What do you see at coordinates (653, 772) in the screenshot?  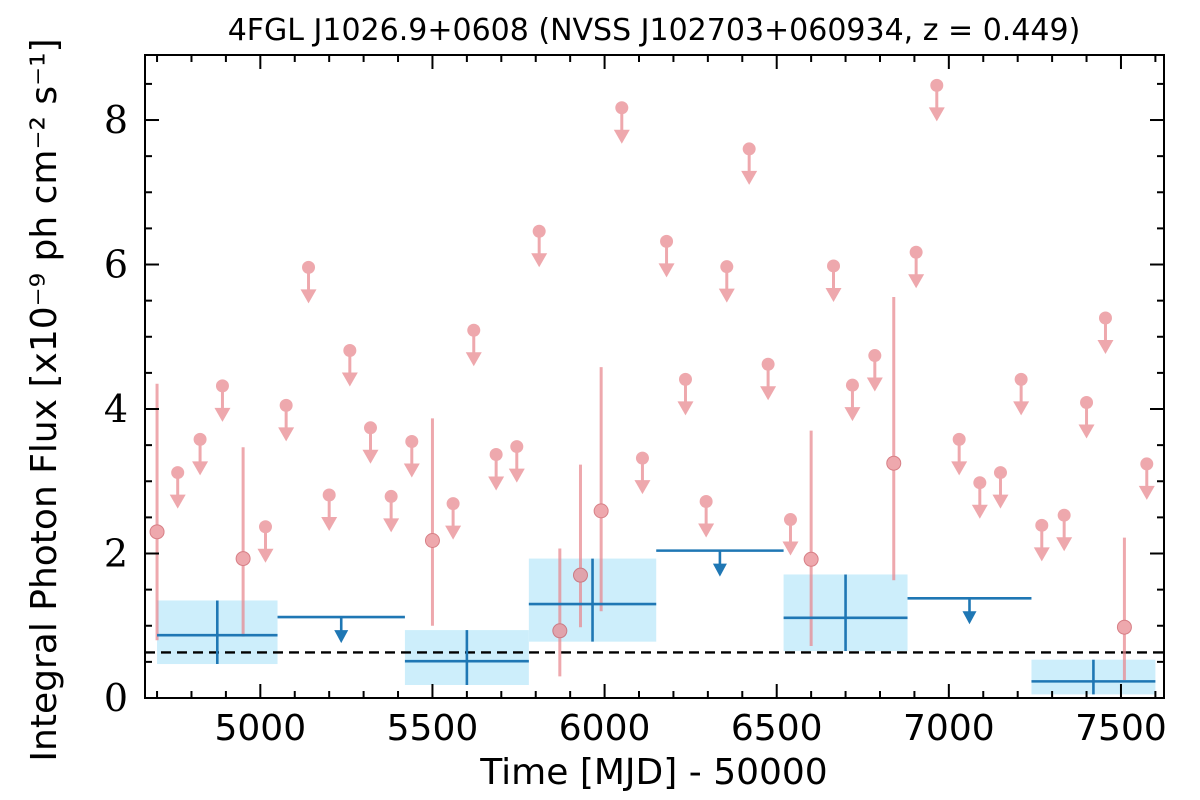 I see `x-axis-label: Time [MJD] - 50000` at bounding box center [653, 772].